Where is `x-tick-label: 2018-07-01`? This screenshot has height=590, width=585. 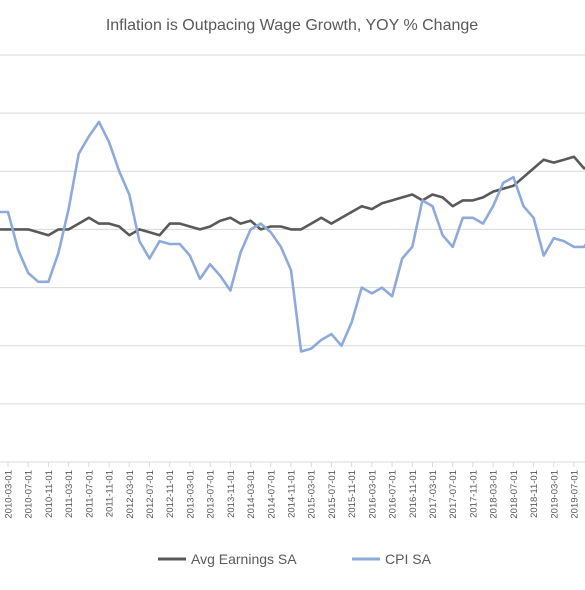 x-tick-label: 2018-07-01 is located at coordinates (514, 494).